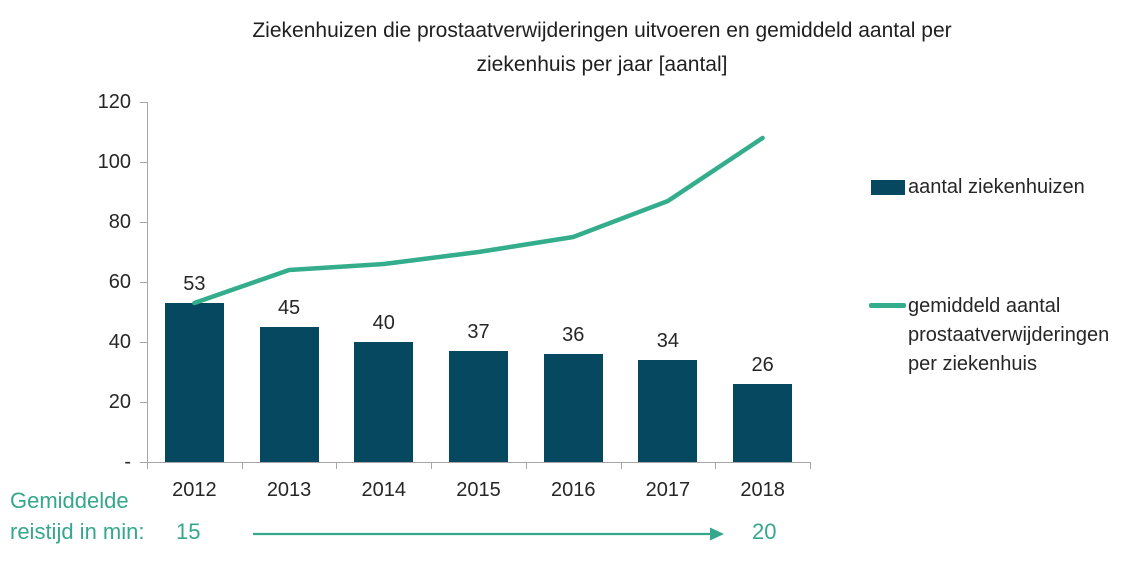 The height and width of the screenshot is (568, 1137). What do you see at coordinates (996, 187) in the screenshot?
I see `legend-bar-label: aantal ziekenhuizen` at bounding box center [996, 187].